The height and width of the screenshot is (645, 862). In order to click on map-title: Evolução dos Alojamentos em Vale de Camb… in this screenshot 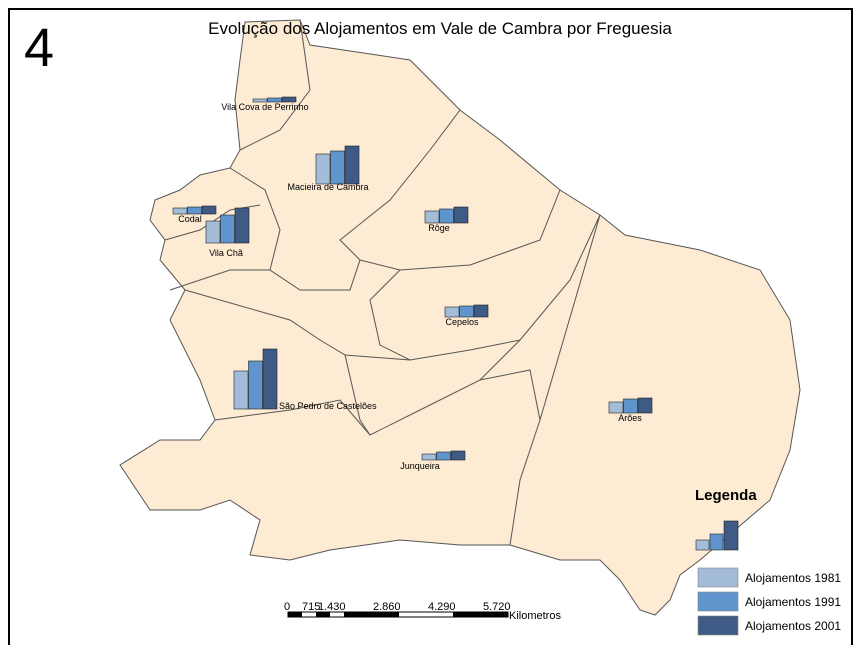, I will do `click(440, 28)`.